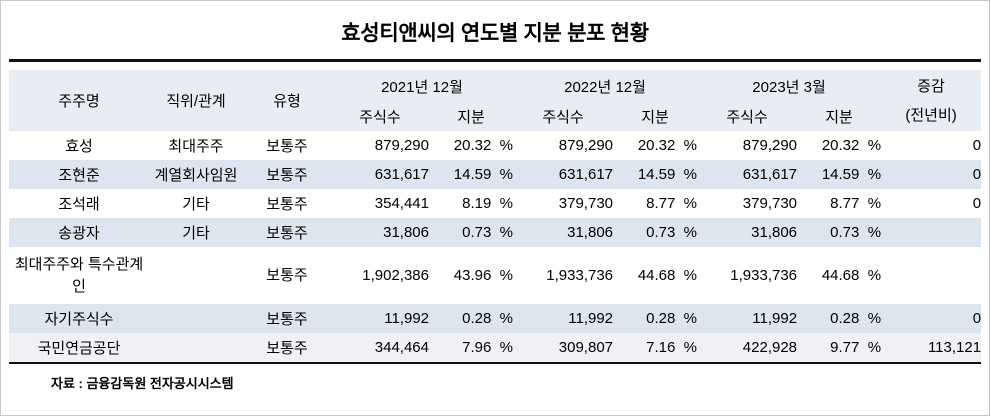  I want to click on cell-change: 113,121, so click(931, 347).